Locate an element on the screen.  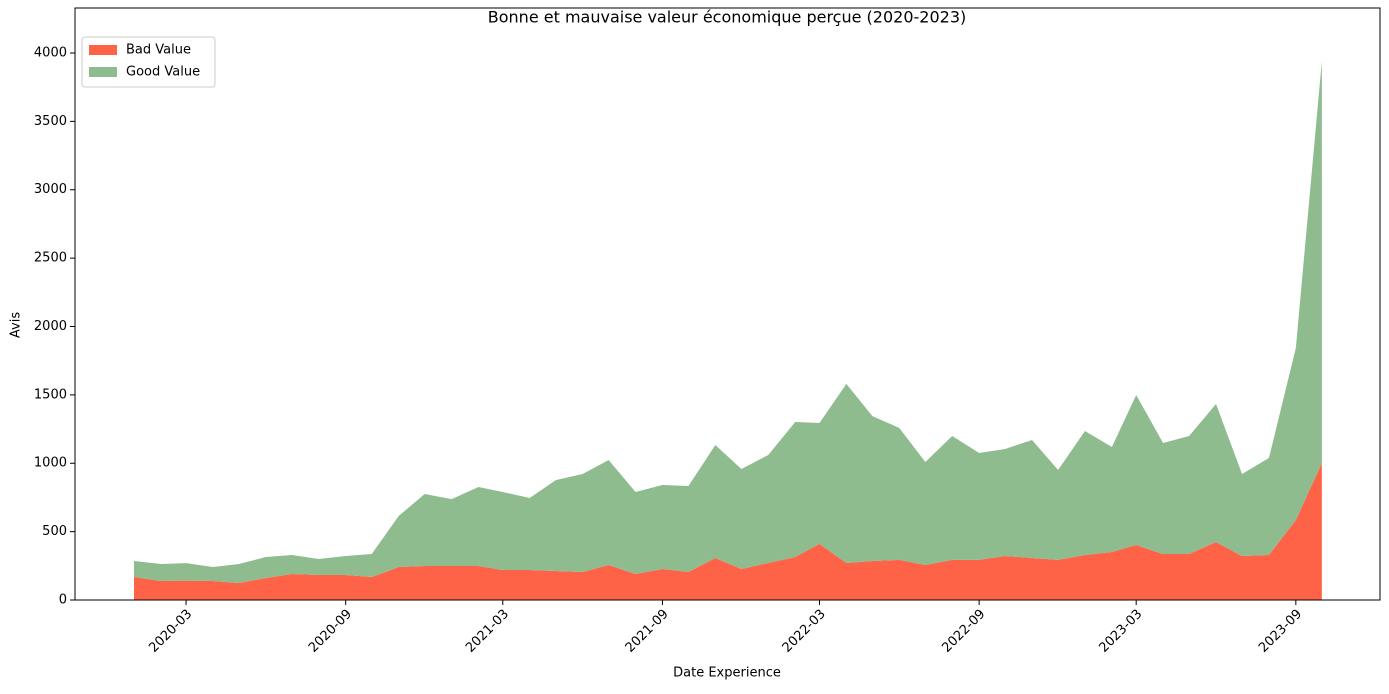
y-tick-label: 2000 is located at coordinates (50, 326).